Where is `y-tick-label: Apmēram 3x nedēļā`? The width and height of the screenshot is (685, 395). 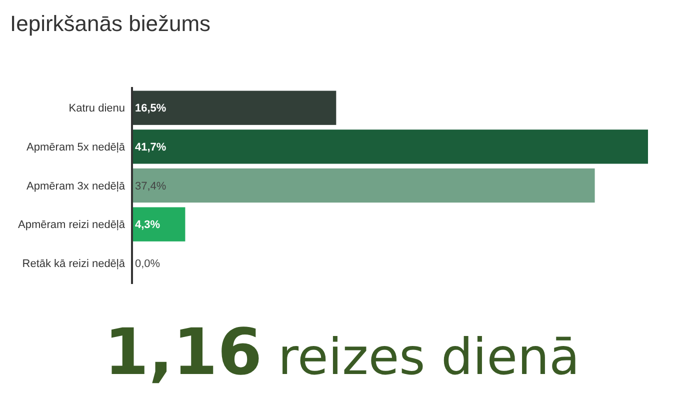
y-tick-label: Apmēram 3x nedēļā is located at coordinates (76, 186).